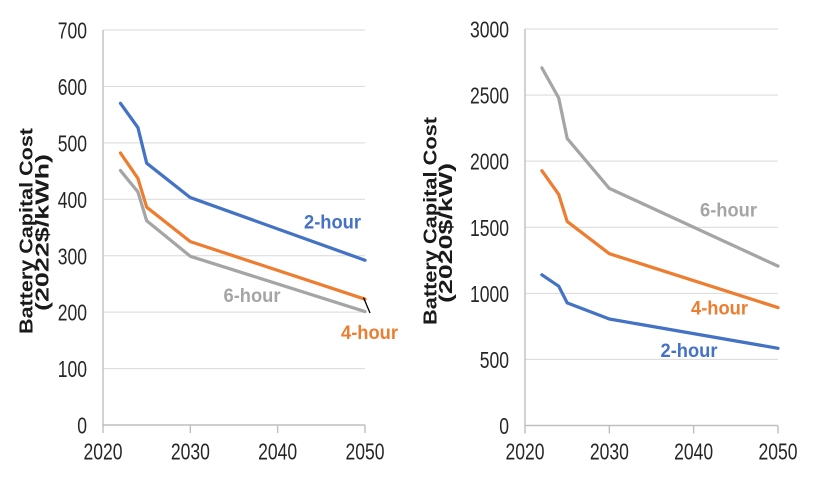 The width and height of the screenshot is (815, 483). I want to click on y-tick-label: 400, so click(72, 200).